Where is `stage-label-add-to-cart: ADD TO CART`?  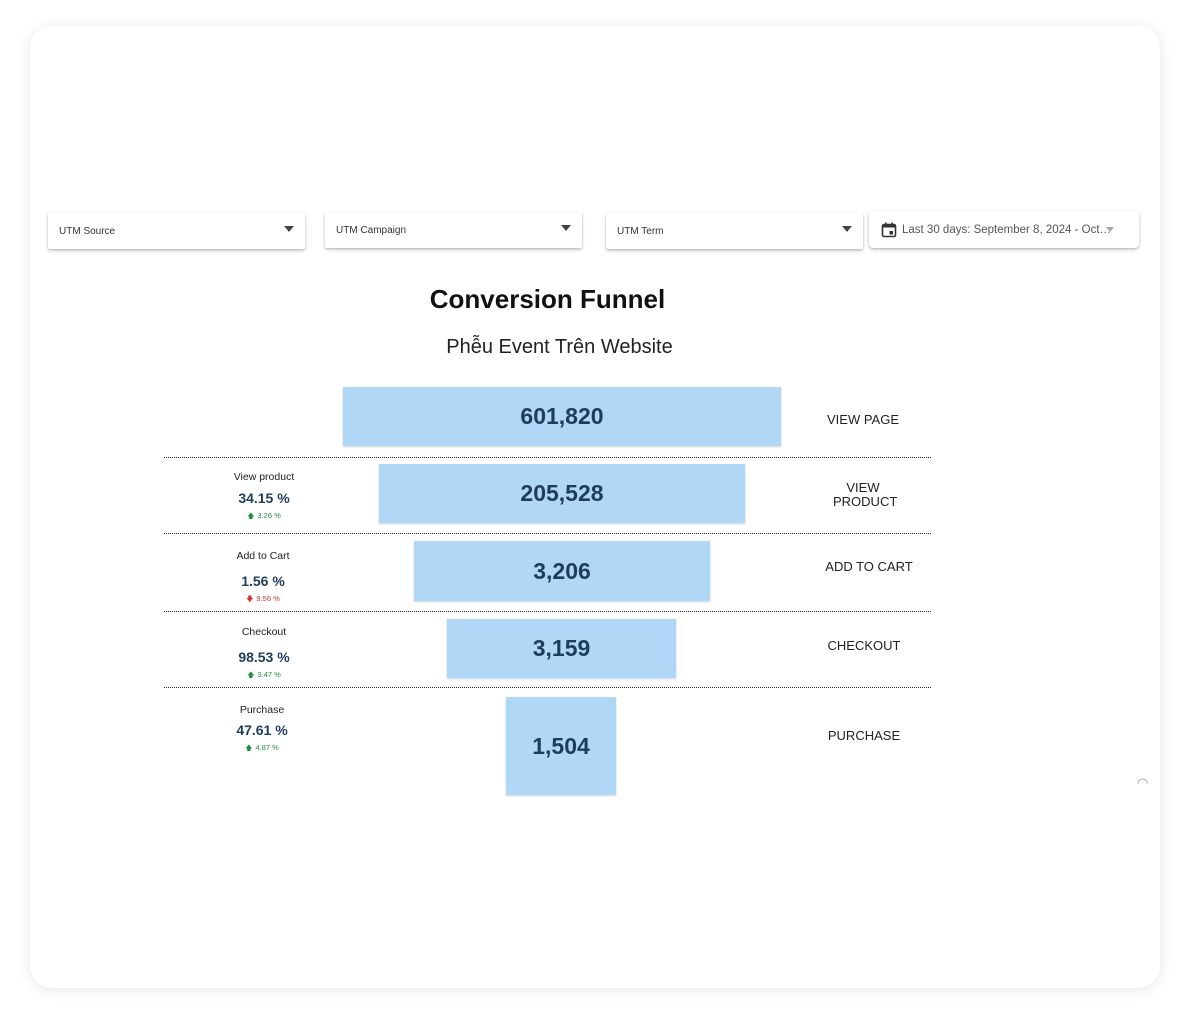 stage-label-add-to-cart: ADD TO CART is located at coordinates (869, 566).